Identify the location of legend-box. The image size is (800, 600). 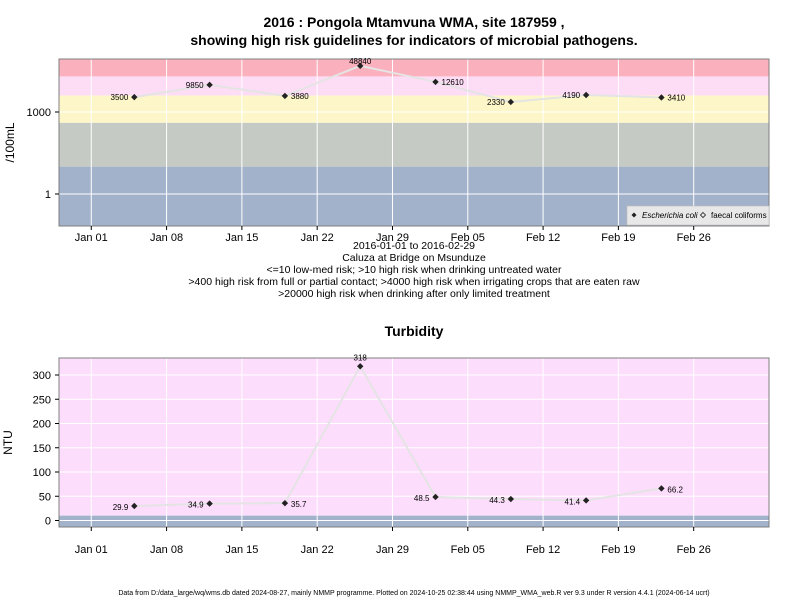
(698, 215).